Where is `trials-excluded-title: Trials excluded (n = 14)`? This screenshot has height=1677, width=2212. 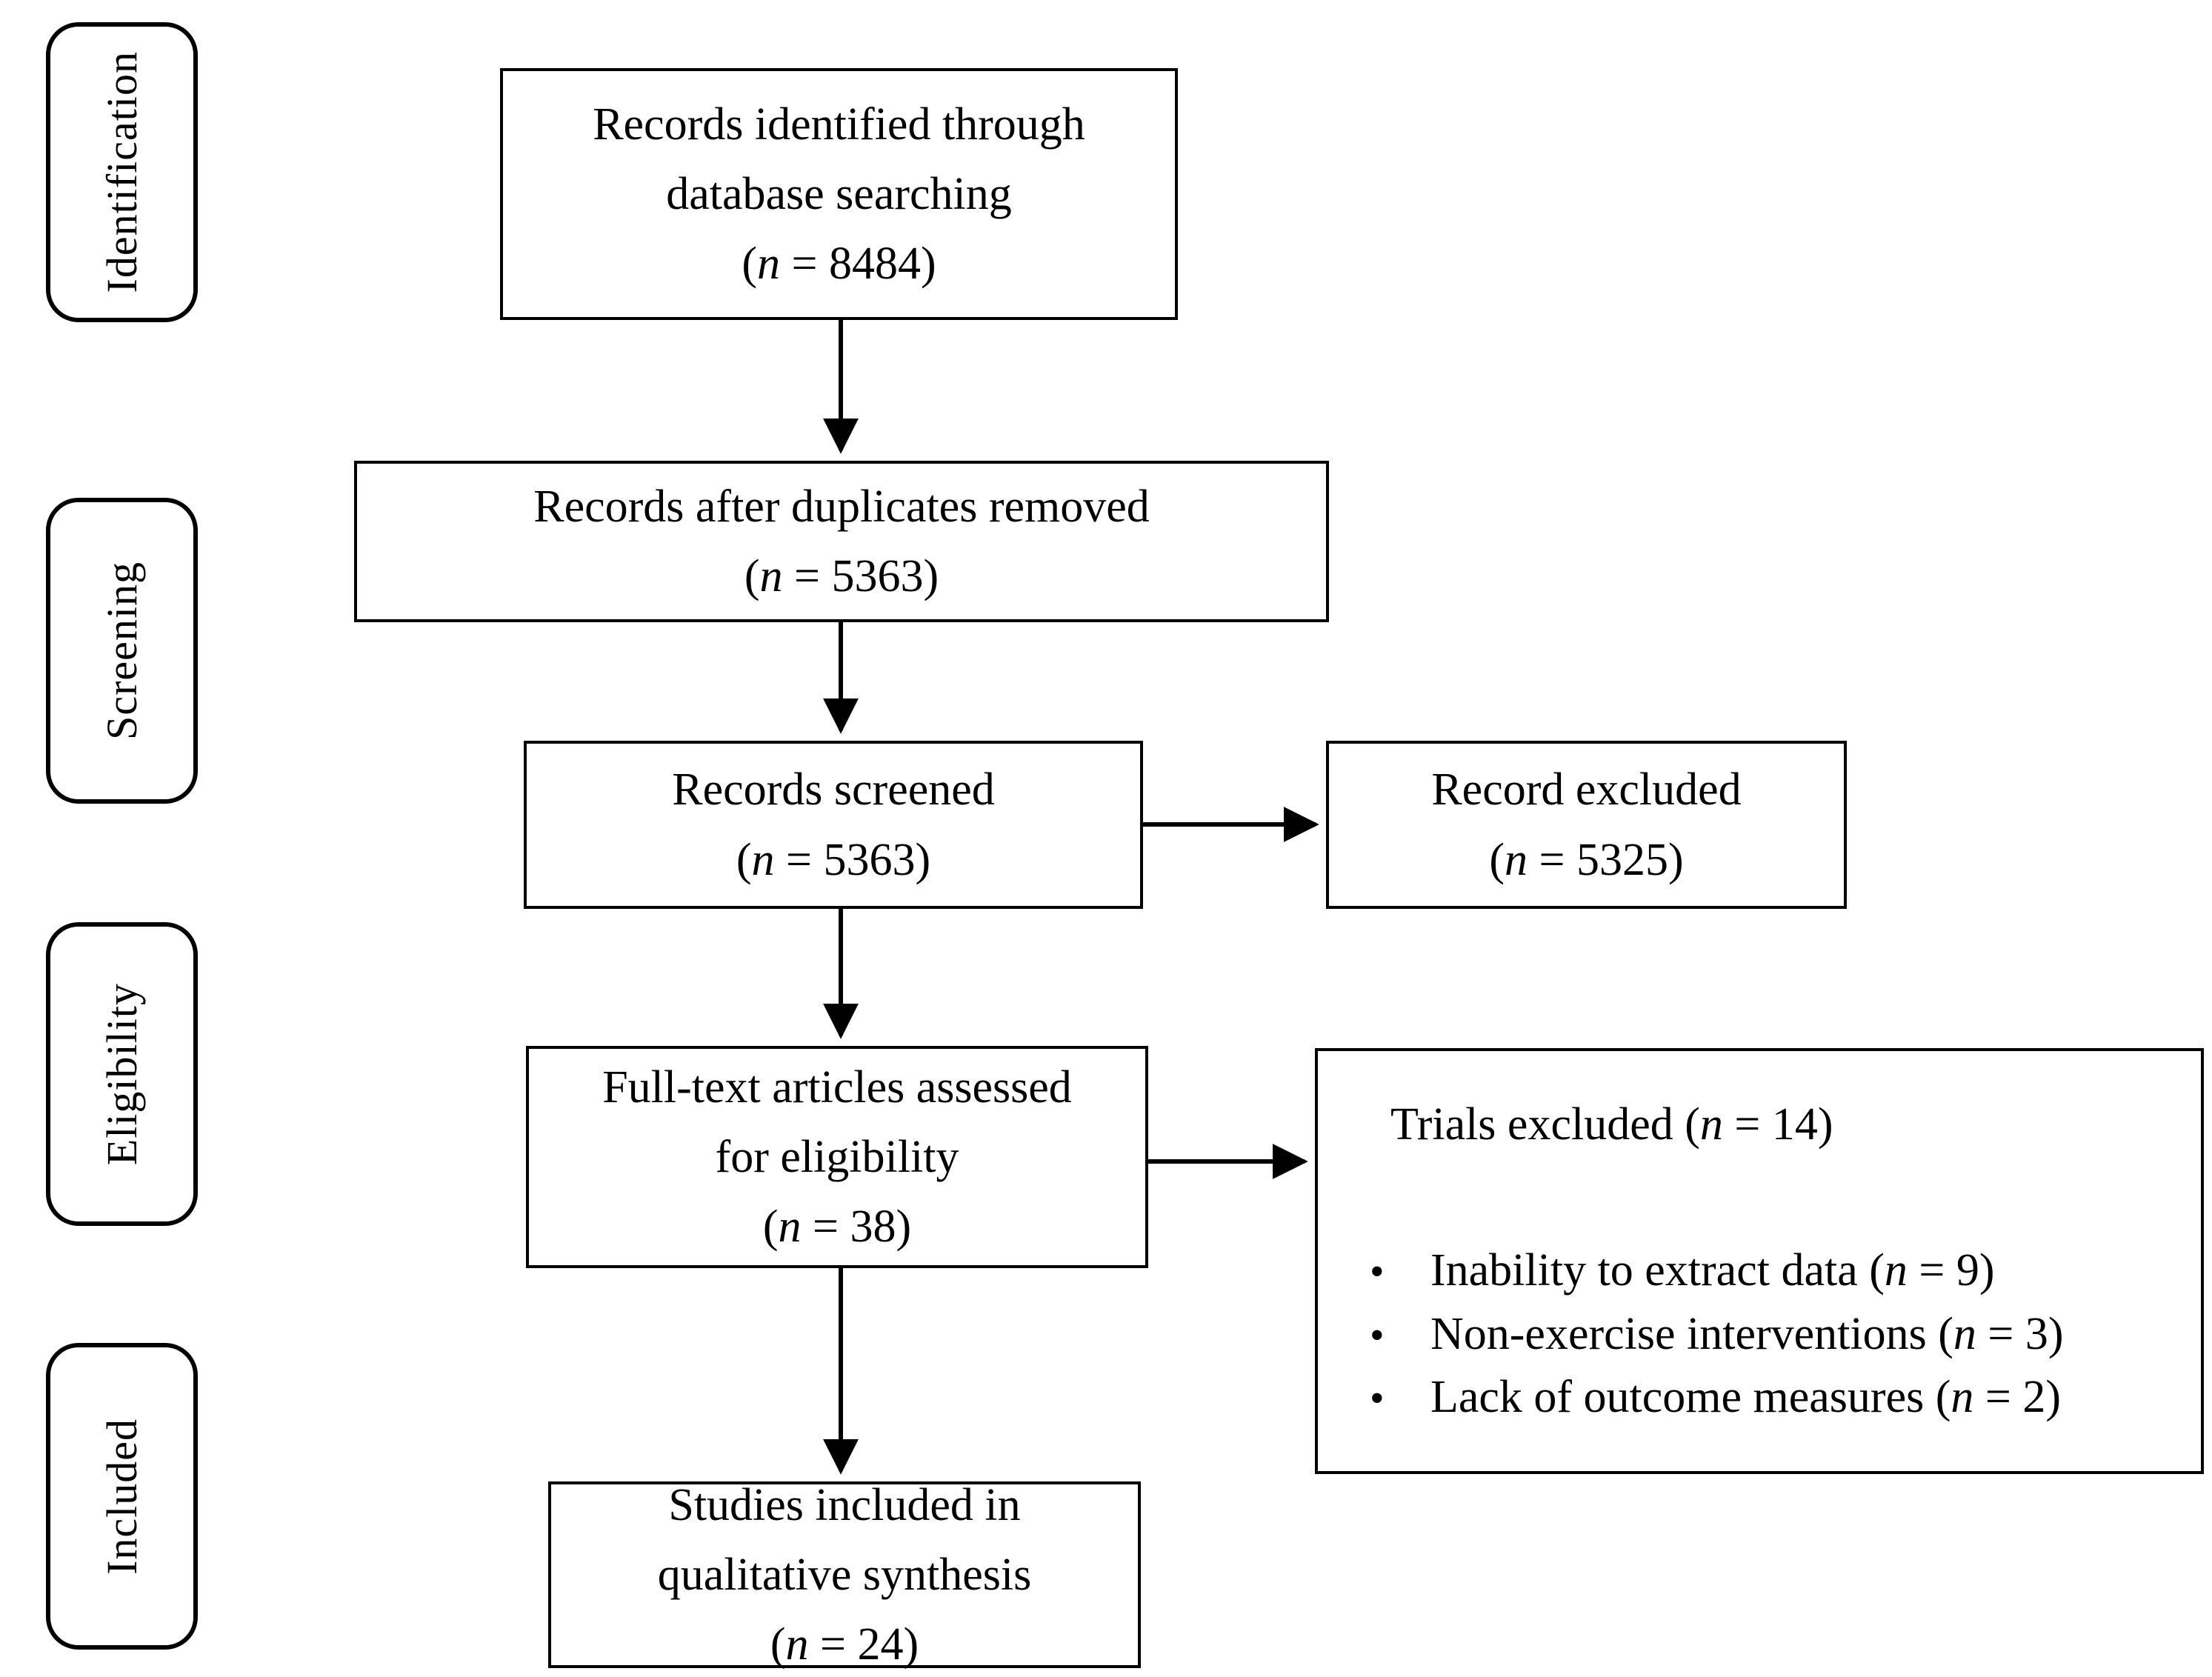 trials-excluded-title: Trials excluded (n = 14) is located at coordinates (1611, 1125).